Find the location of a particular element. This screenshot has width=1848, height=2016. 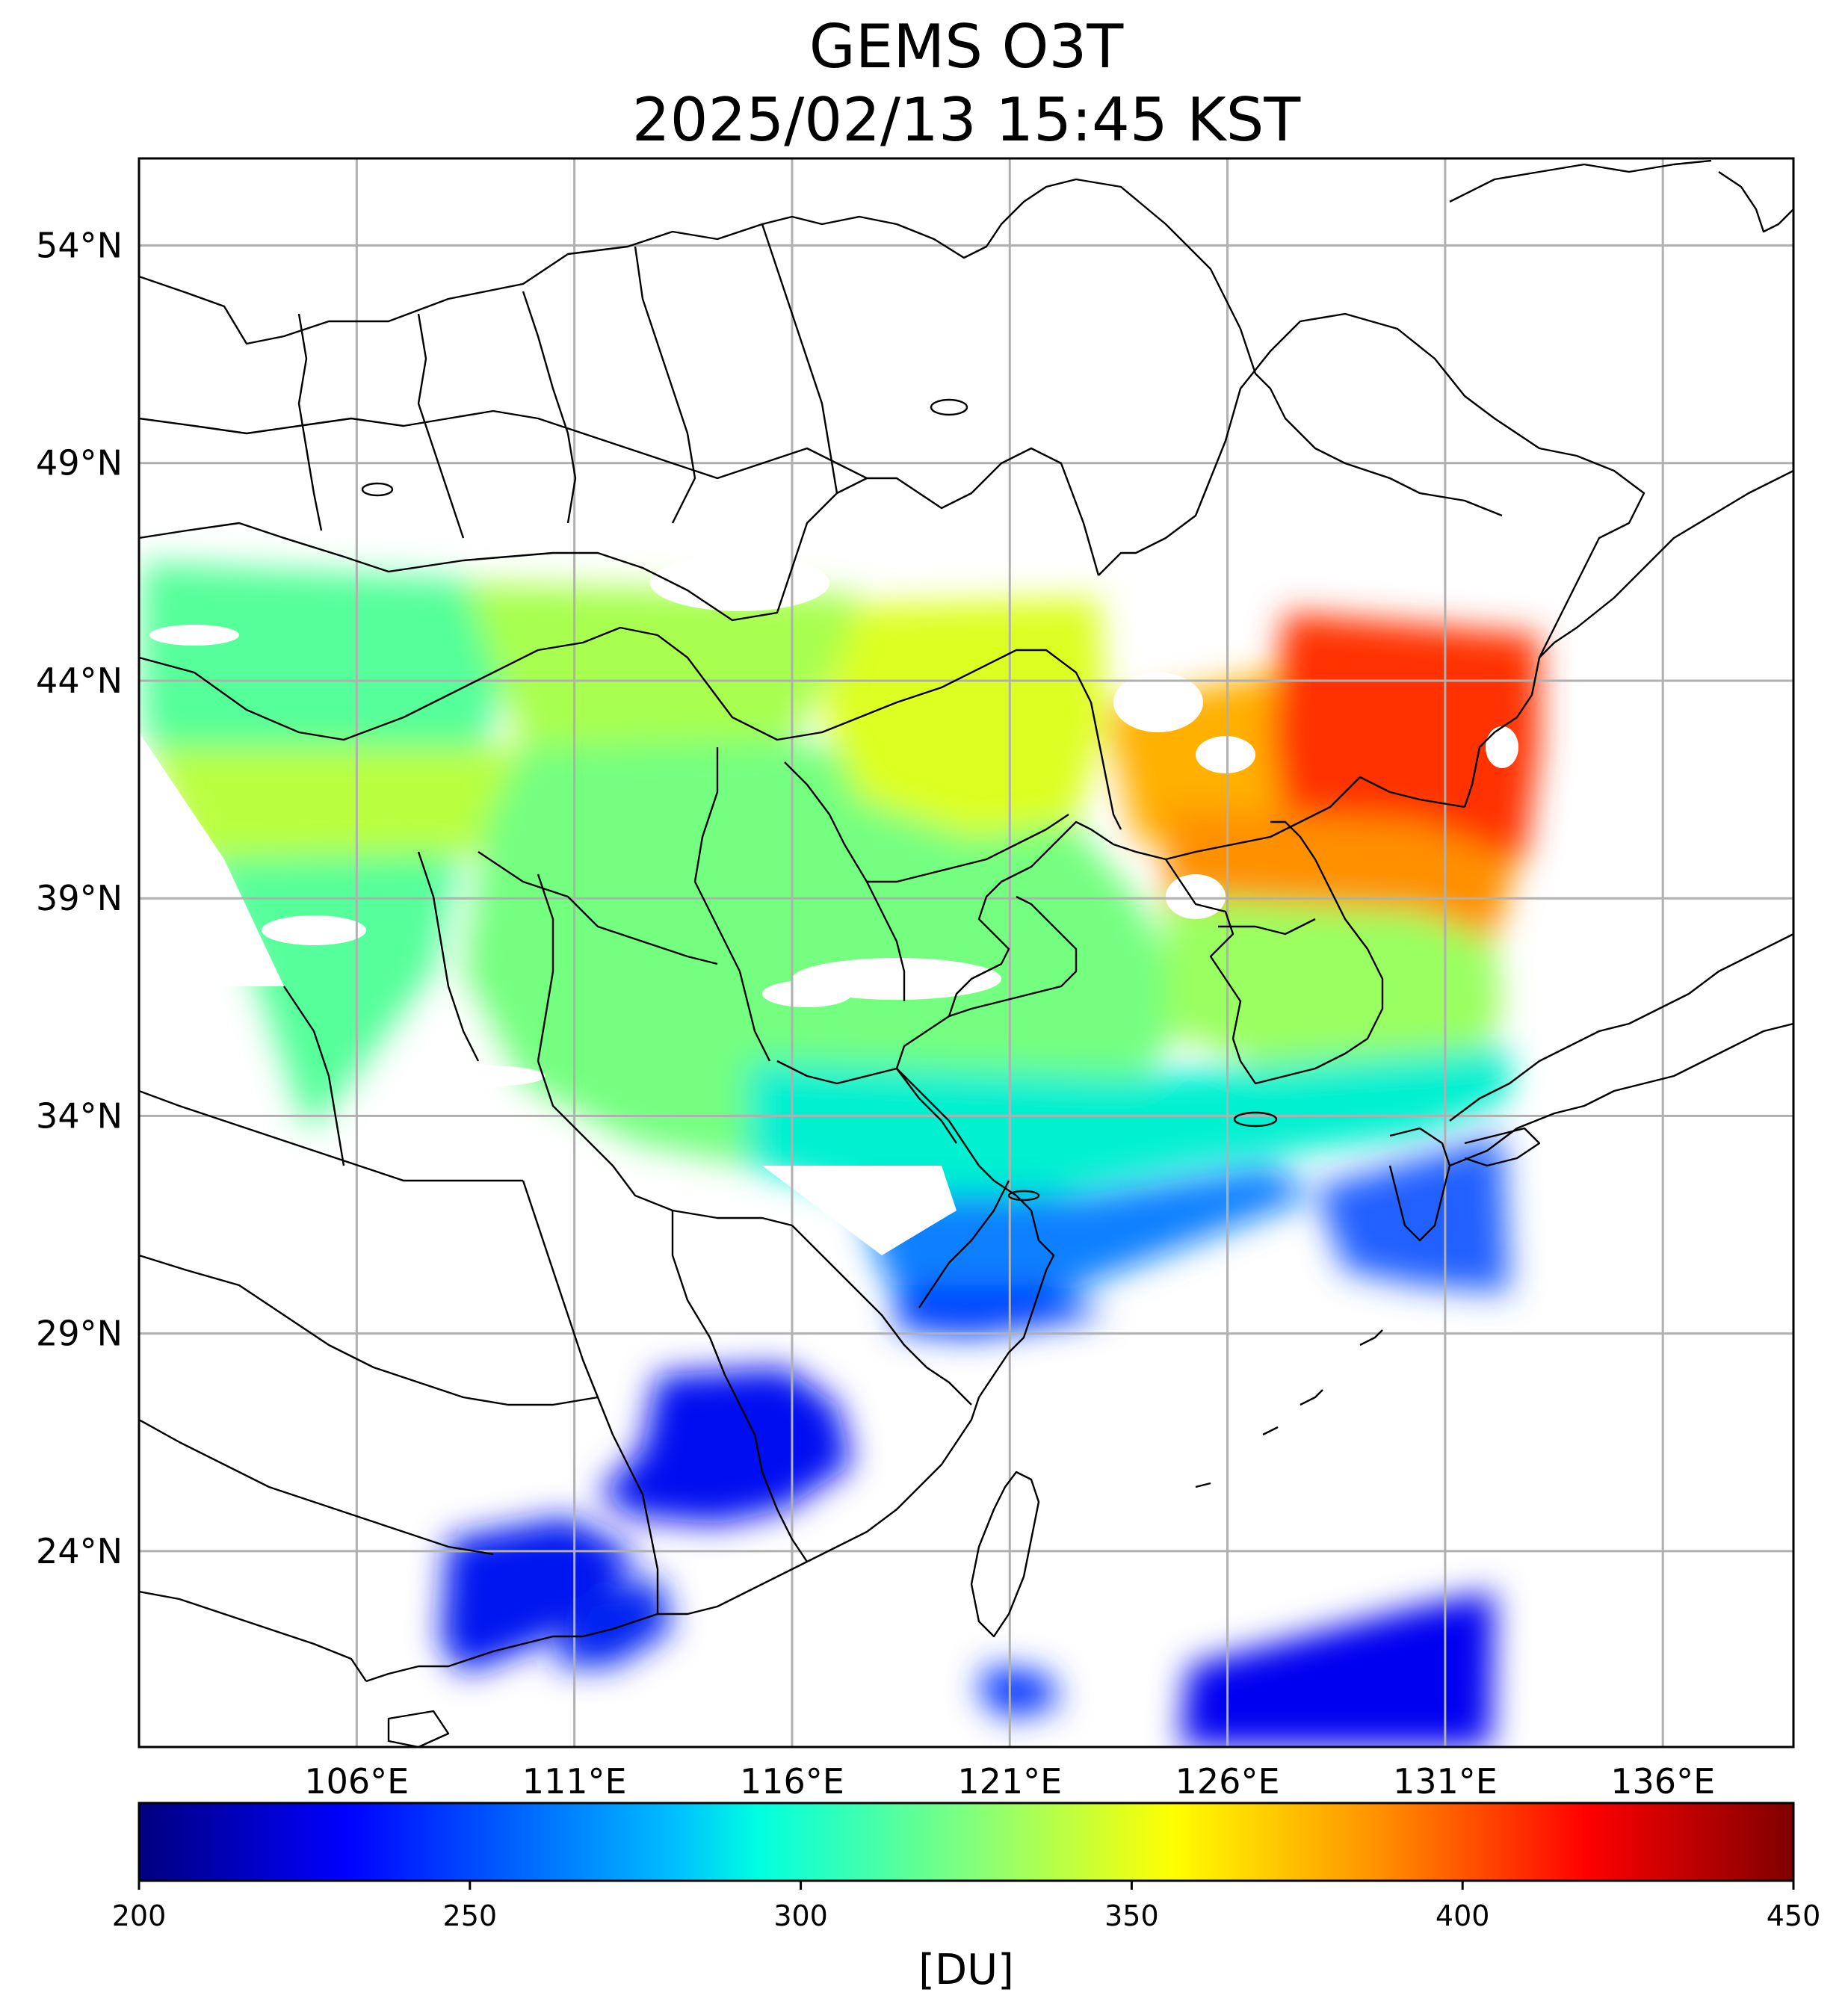

ozone-region-korea-east-sea is located at coordinates (1404, 740).